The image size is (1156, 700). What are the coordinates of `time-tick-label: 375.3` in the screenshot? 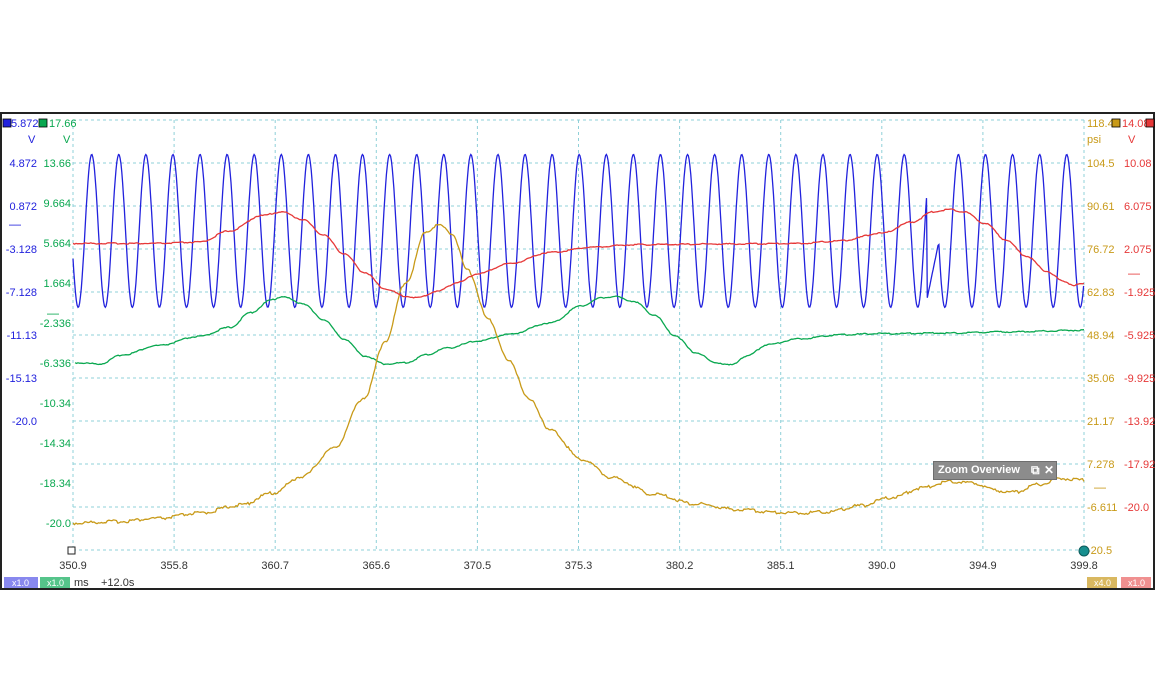 It's located at (579, 566).